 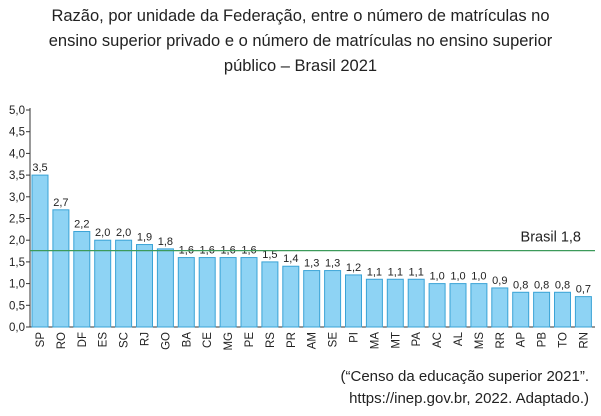 I want to click on y-tick-label: 1,0, so click(x=17, y=285).